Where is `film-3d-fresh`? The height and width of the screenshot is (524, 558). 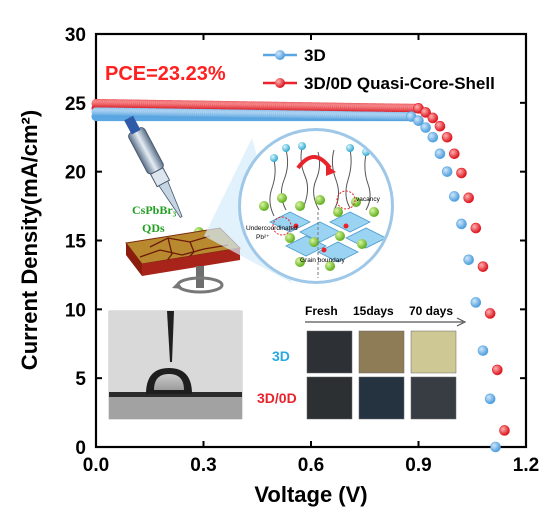
film-3d-fresh is located at coordinates (329, 352).